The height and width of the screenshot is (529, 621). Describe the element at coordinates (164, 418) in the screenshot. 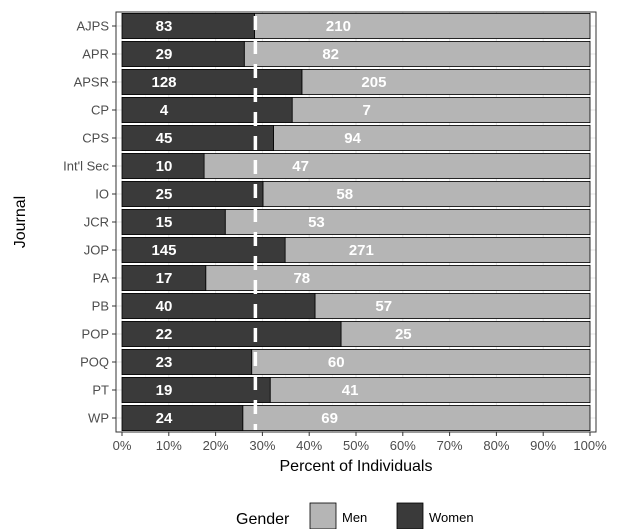

I see `bar-label-women-wp: 24` at that location.